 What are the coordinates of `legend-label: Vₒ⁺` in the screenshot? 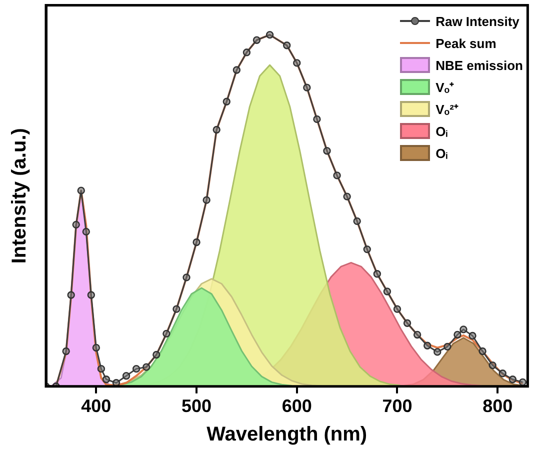 It's located at (445, 87).